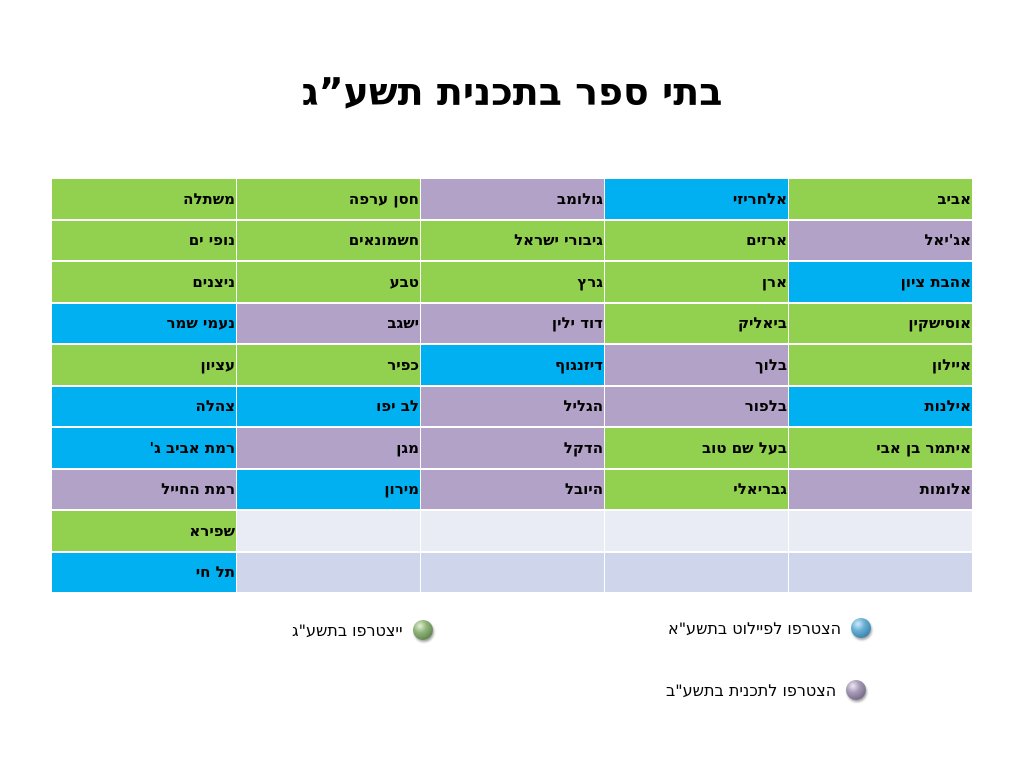 Image resolution: width=1024 pixels, height=768 pixels. Describe the element at coordinates (328, 407) in the screenshot. I see `school-cell: לב יפו` at that location.